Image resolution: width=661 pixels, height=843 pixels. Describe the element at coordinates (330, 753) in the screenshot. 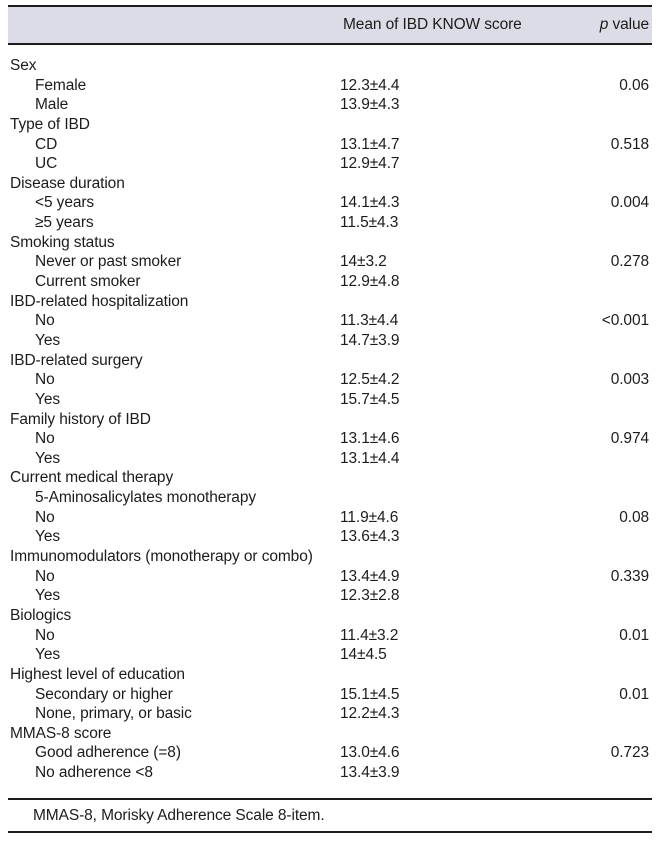

I see `table-row: Good adherence (=8) 13.0±4.6 0.723` at that location.